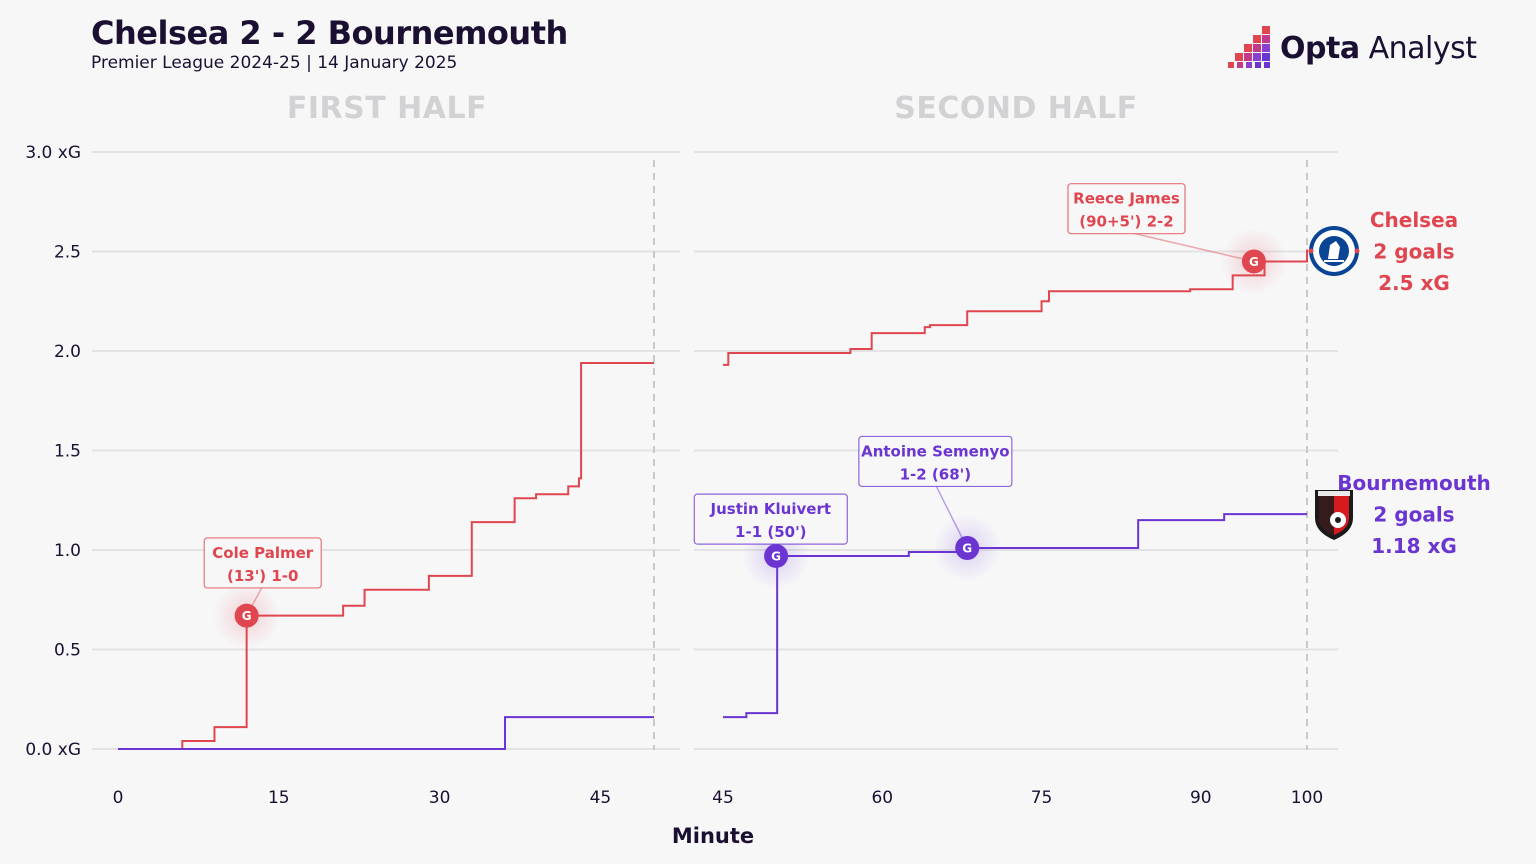 Image resolution: width=1536 pixels, height=864 pixels. What do you see at coordinates (1414, 483) in the screenshot?
I see `bournemouth-name-label: Bournemouth` at bounding box center [1414, 483].